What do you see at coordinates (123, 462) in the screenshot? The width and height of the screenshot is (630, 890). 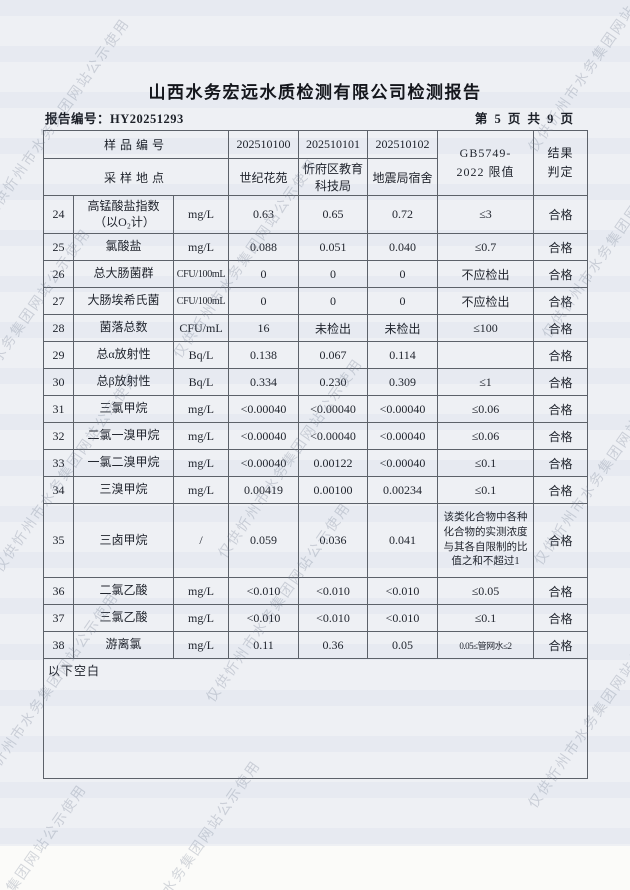 I see `param-name-line1: 一氯二溴甲烷` at bounding box center [123, 462].